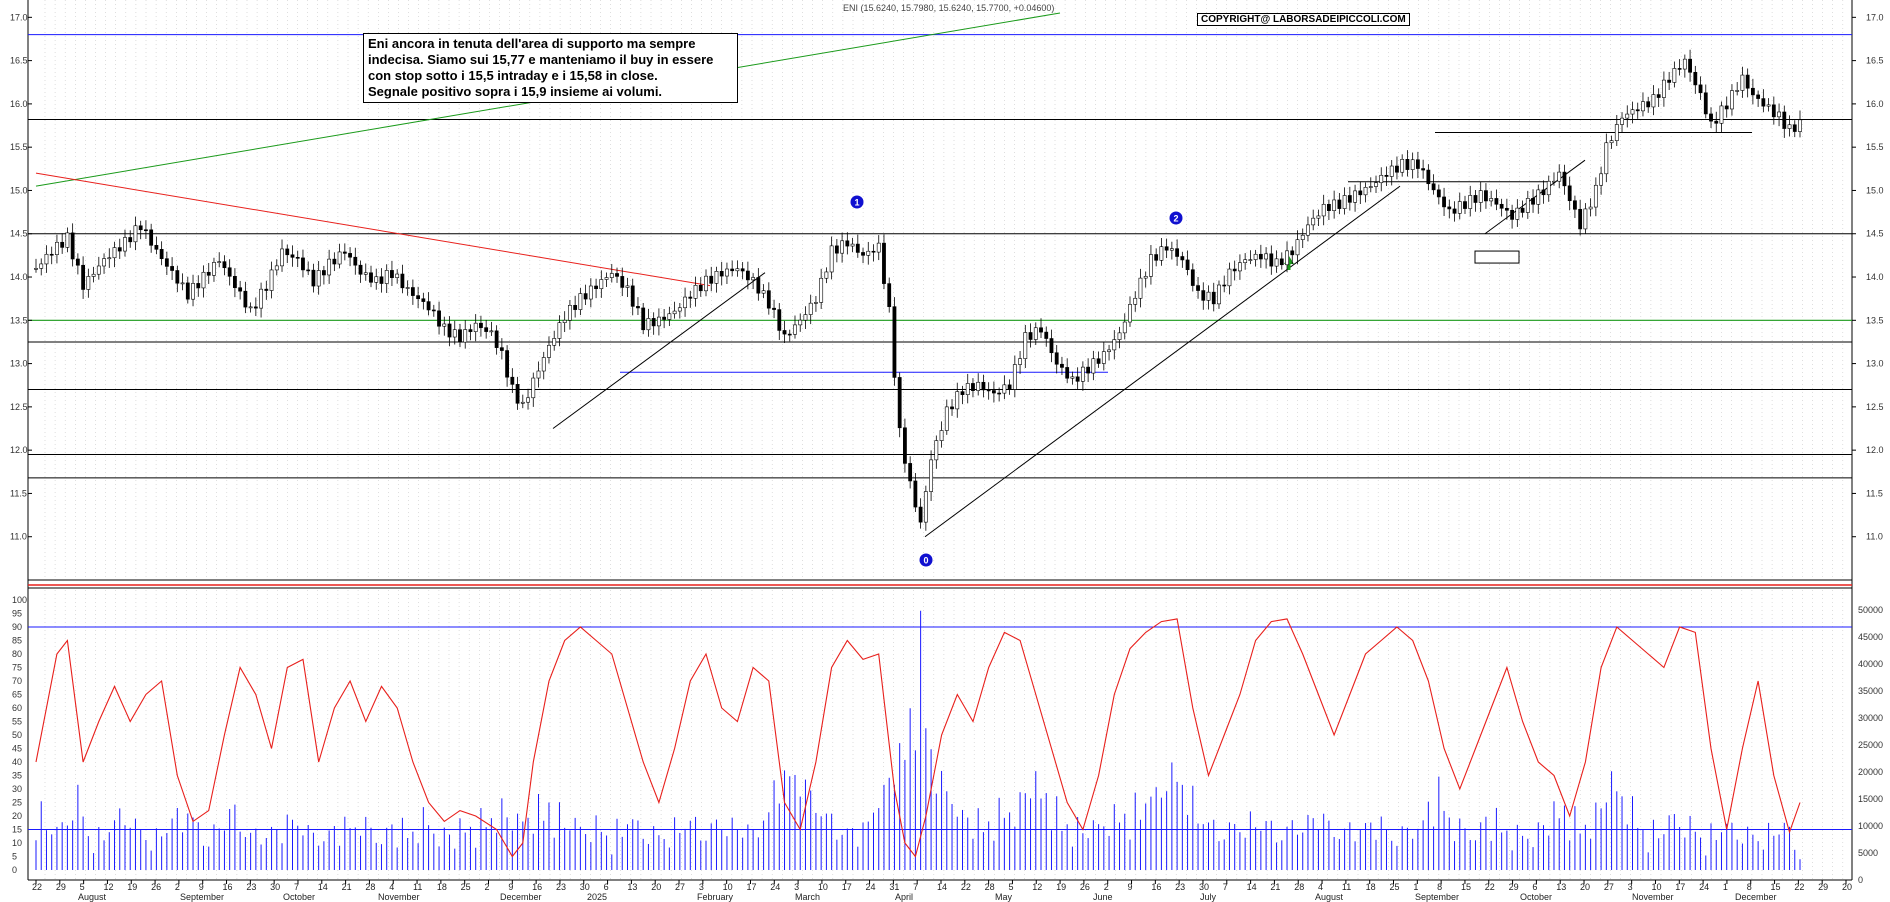  What do you see at coordinates (1437, 897) in the screenshot?
I see `month-label: September` at bounding box center [1437, 897].